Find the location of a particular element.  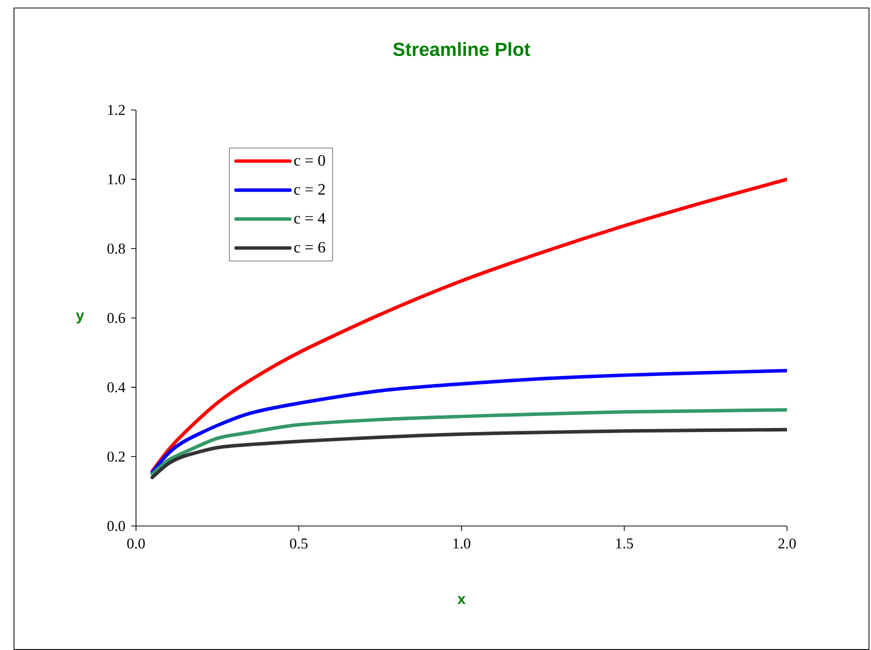

legend-label: c = 6 is located at coordinates (310, 247).